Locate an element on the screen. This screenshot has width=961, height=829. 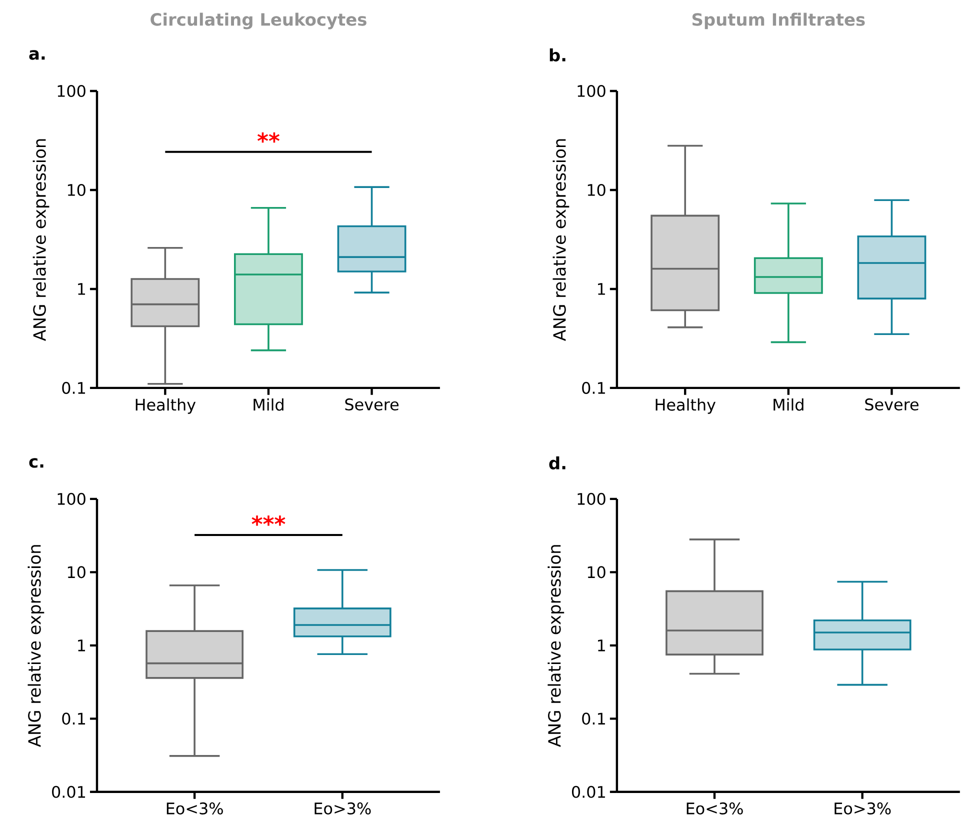
chart-title: Sputum Infiltrates is located at coordinates (778, 21).